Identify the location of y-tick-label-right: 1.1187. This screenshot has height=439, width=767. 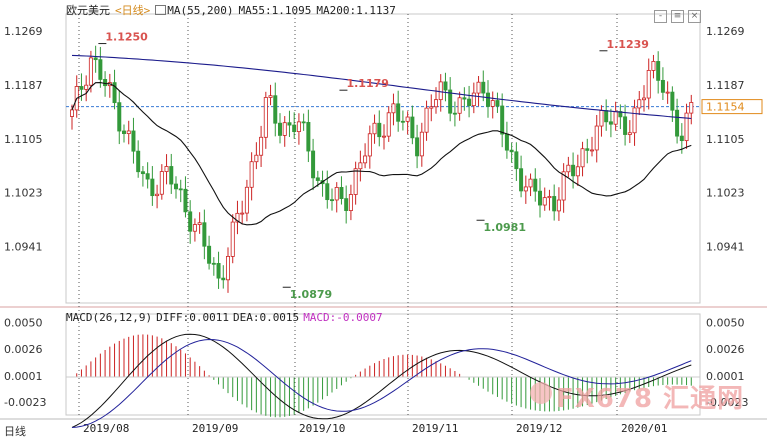
(725, 85).